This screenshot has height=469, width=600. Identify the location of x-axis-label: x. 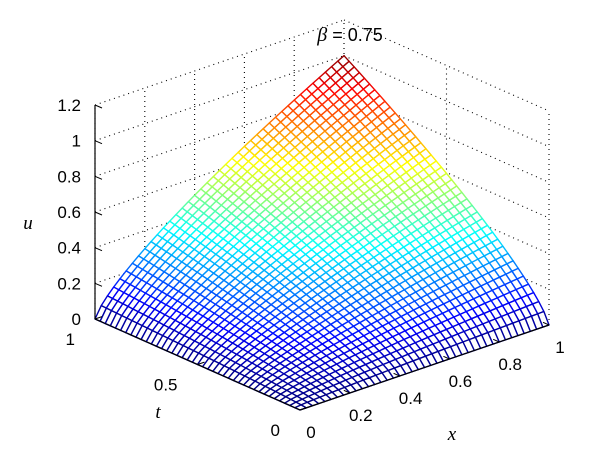
(452, 434).